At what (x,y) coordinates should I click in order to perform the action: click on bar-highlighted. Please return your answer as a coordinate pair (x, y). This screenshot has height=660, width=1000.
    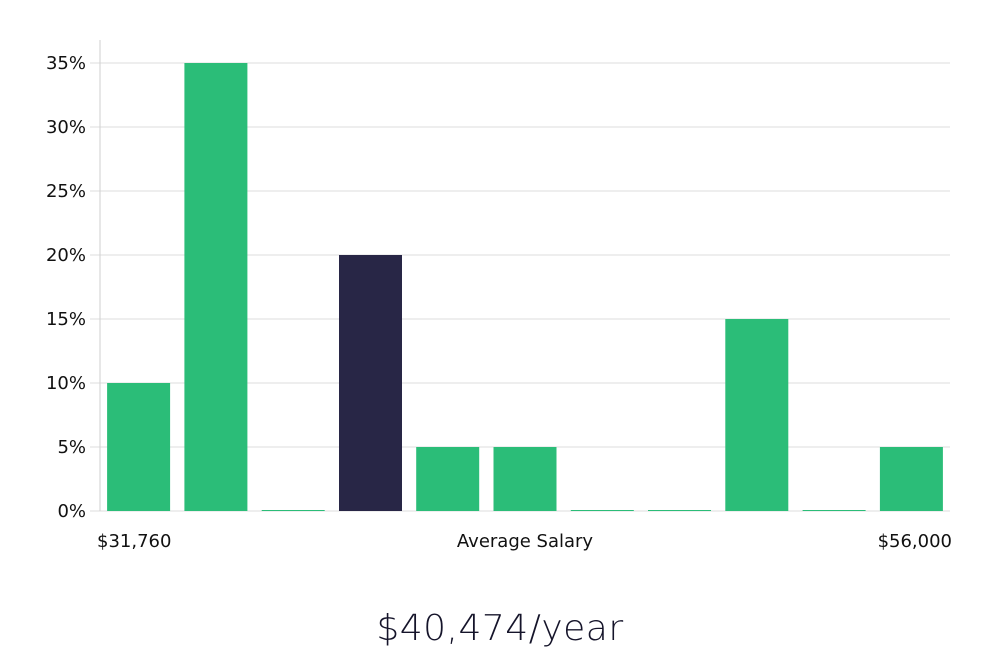
    Looking at the image, I should click on (370, 383).